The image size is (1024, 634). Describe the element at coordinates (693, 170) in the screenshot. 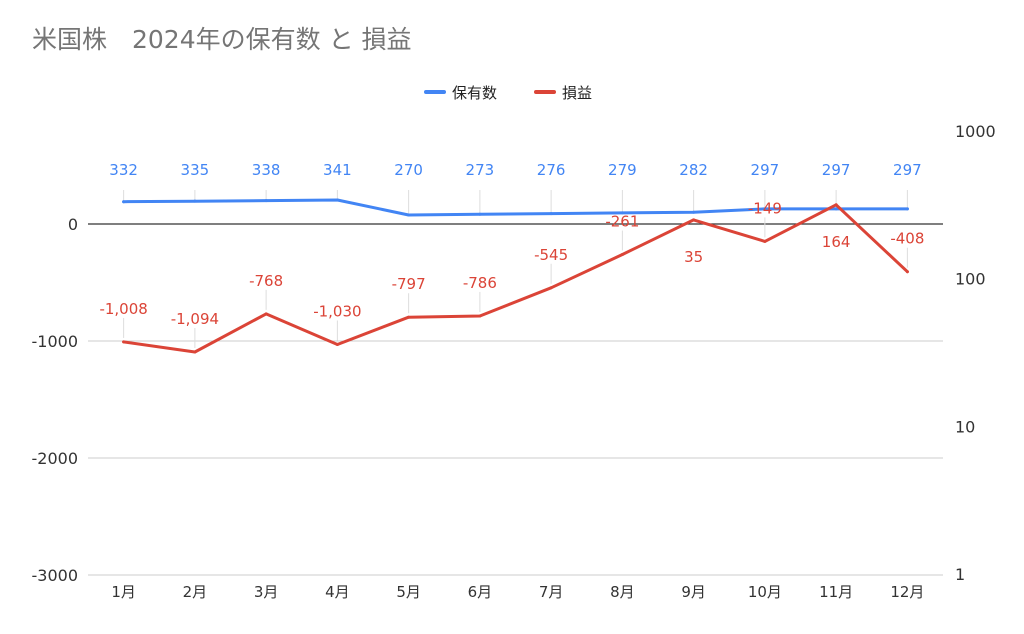

I see `data-label-holdings: 282` at that location.